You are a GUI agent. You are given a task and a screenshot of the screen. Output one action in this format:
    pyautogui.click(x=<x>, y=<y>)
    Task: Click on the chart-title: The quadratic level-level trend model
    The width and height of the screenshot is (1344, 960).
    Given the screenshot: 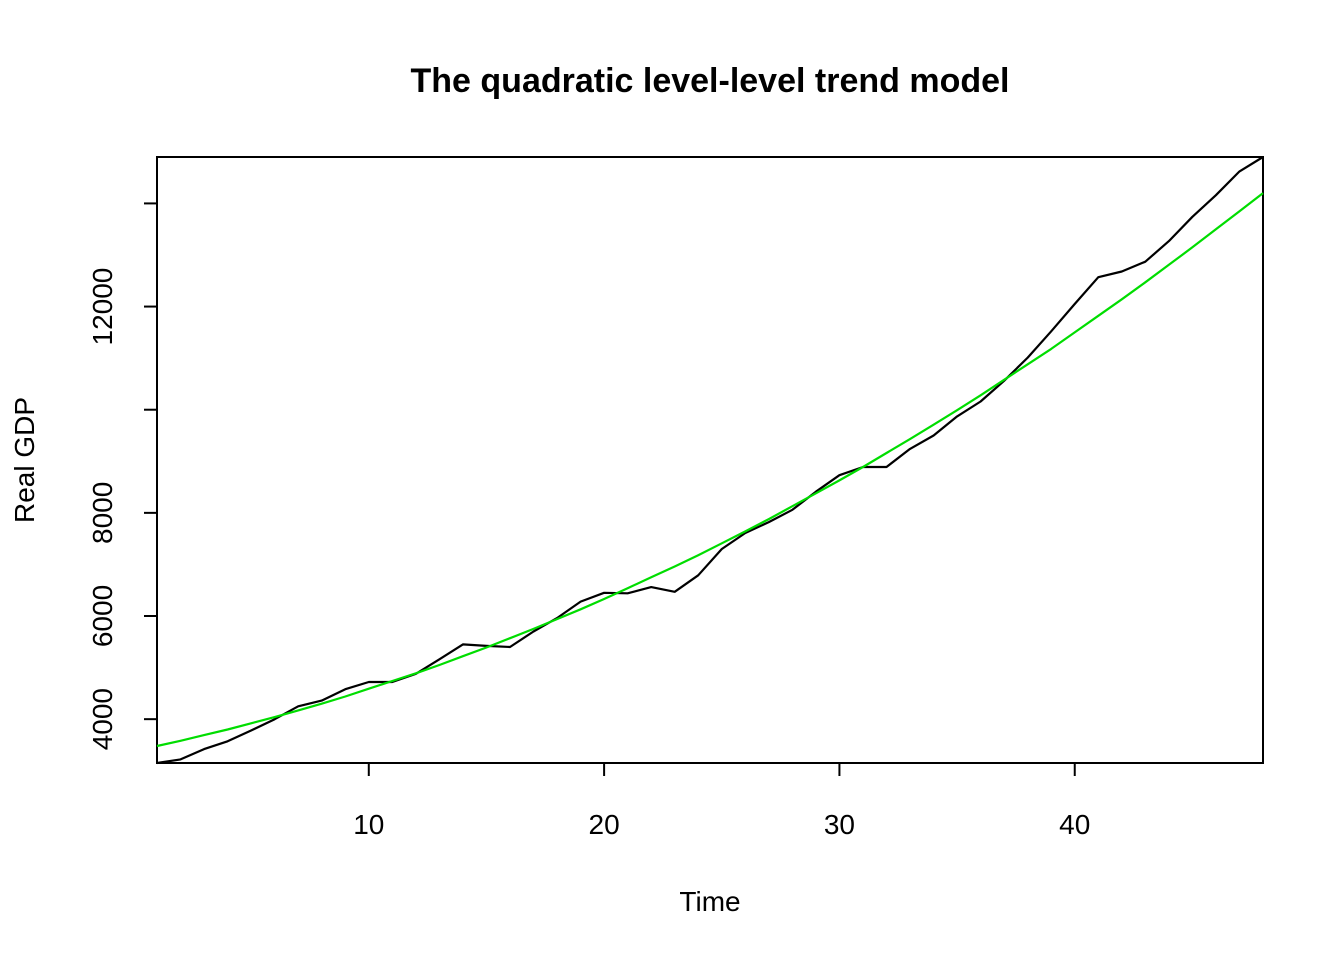 What is the action you would take?
    pyautogui.click(x=710, y=81)
    